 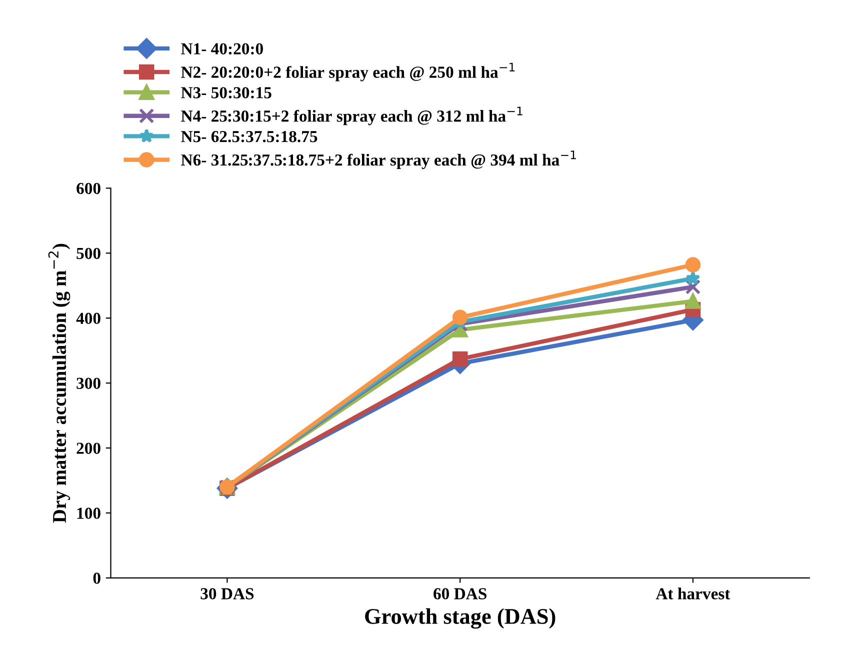 I want to click on x-axis-title: Growth stage (DAS), so click(x=460, y=618).